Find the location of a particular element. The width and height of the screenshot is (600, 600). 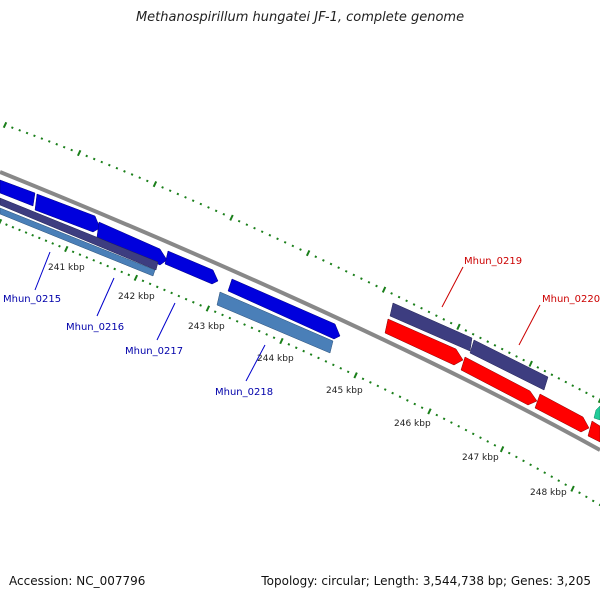

gene-label-mhun-0219: Mhun_0219 is located at coordinates (493, 261).